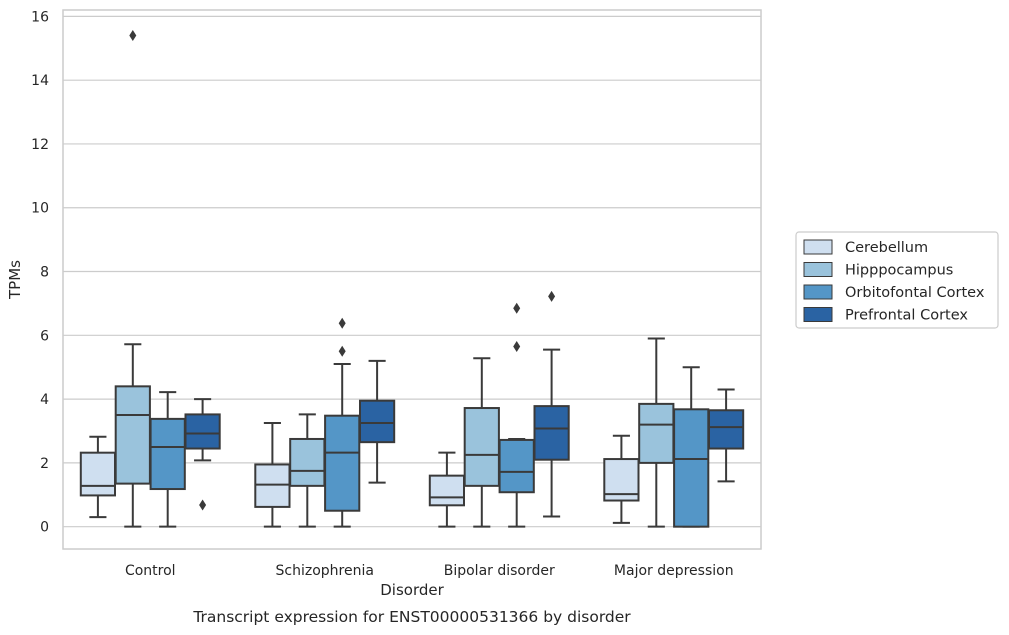 The width and height of the screenshot is (1009, 635). What do you see at coordinates (40, 145) in the screenshot?
I see `y-tick-label: 12` at bounding box center [40, 145].